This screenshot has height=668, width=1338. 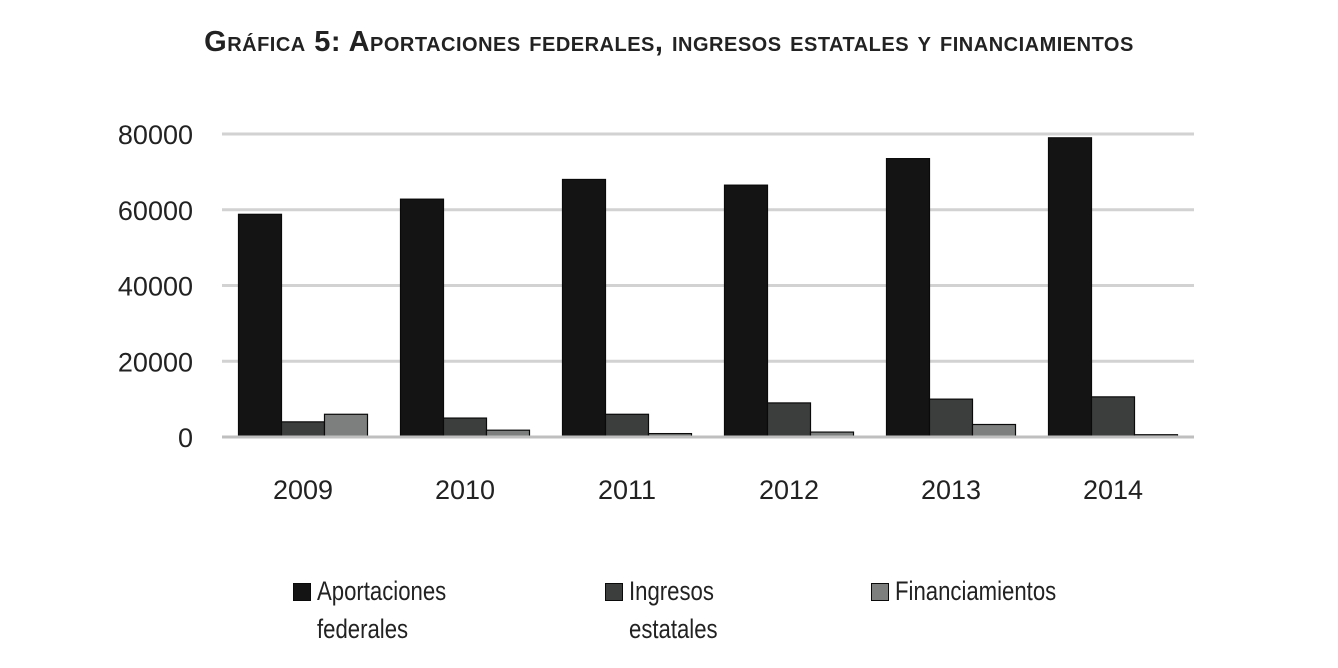 What do you see at coordinates (465, 490) in the screenshot?
I see `x-tick-label: 2010` at bounding box center [465, 490].